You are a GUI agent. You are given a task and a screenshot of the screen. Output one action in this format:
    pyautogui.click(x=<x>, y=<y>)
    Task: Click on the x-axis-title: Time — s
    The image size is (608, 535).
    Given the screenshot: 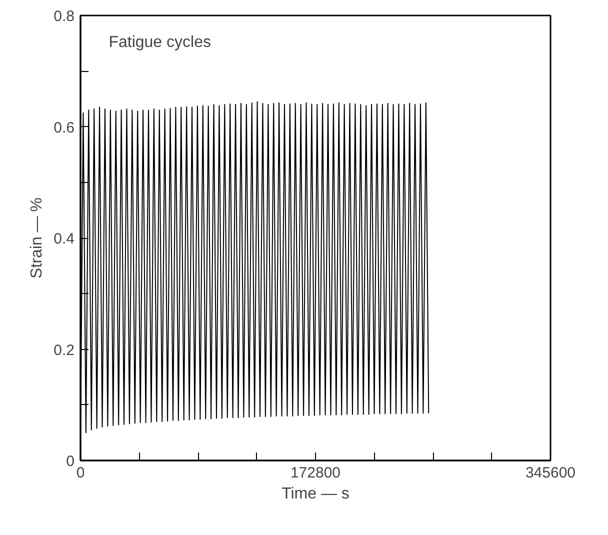 What is the action you would take?
    pyautogui.click(x=316, y=494)
    